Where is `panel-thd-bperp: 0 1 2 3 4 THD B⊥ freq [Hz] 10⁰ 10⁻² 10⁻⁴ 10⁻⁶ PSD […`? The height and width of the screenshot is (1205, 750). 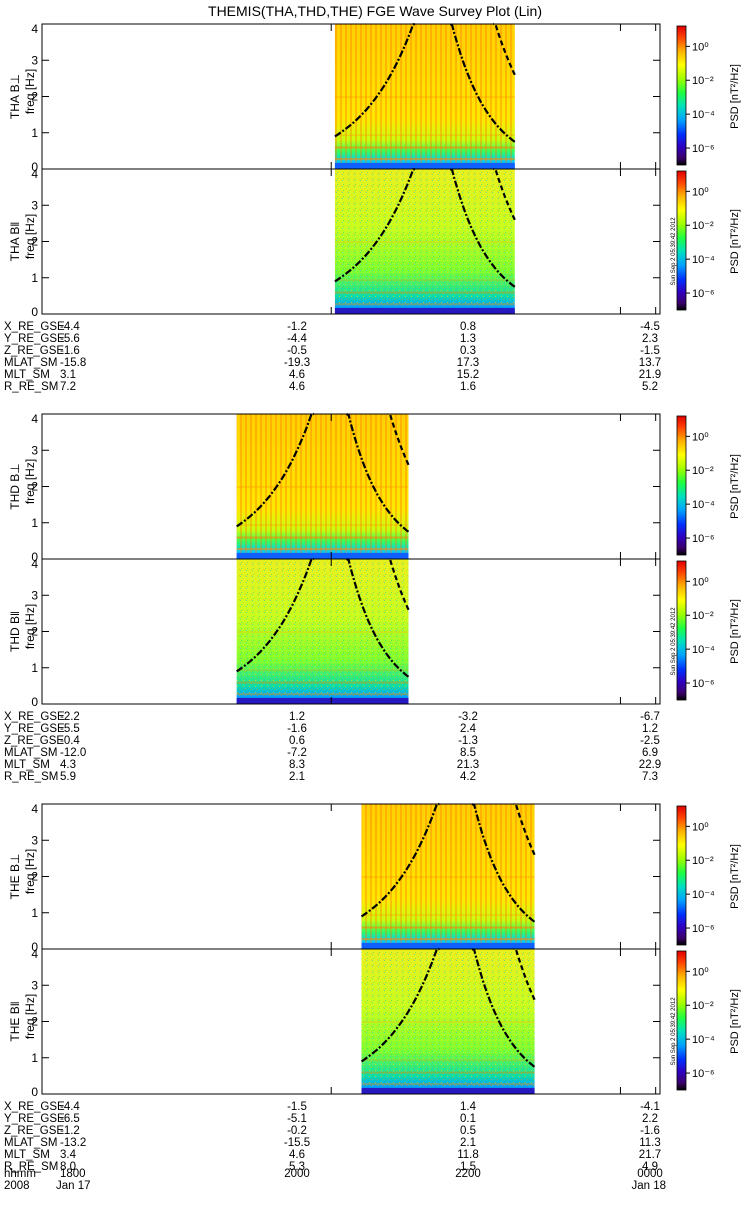
panel-thd-bperp: 0 1 2 3 4 THD B⊥ freq [Hz] 10⁰ 10⁻² 10⁻⁴ 10⁻⁶ PSD [… is located at coordinates (374, 488).